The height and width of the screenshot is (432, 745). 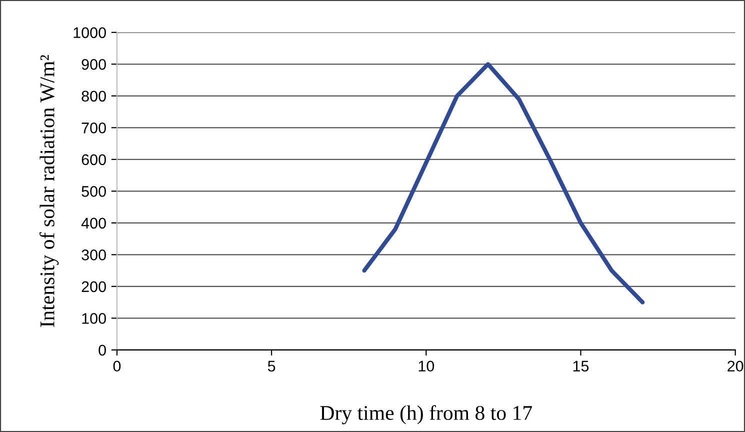 What do you see at coordinates (94, 255) in the screenshot?
I see `y-tick-label: 300` at bounding box center [94, 255].